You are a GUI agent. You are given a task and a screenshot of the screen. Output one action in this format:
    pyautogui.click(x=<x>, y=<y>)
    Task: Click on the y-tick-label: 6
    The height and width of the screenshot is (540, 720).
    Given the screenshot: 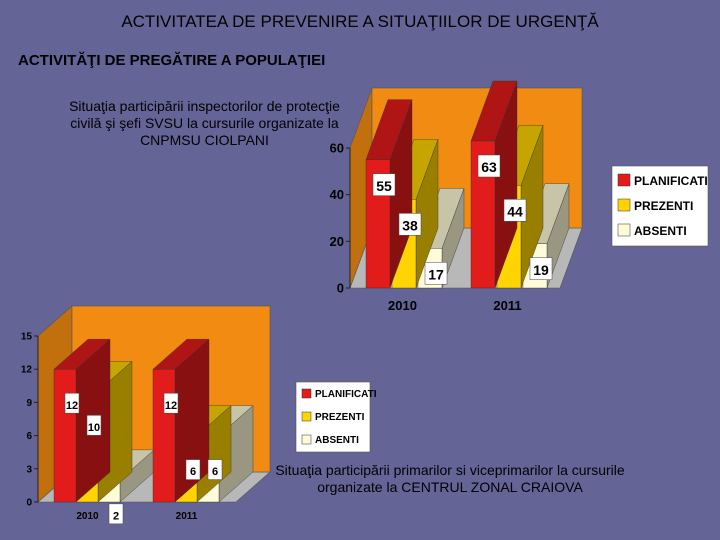 What is the action you would take?
    pyautogui.click(x=29, y=436)
    